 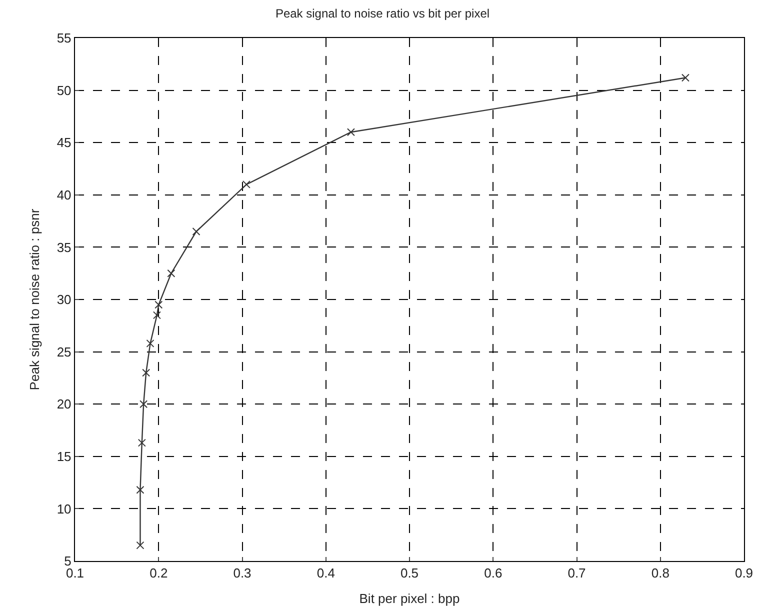 I want to click on x-tick-label: 0.8, so click(x=660, y=573).